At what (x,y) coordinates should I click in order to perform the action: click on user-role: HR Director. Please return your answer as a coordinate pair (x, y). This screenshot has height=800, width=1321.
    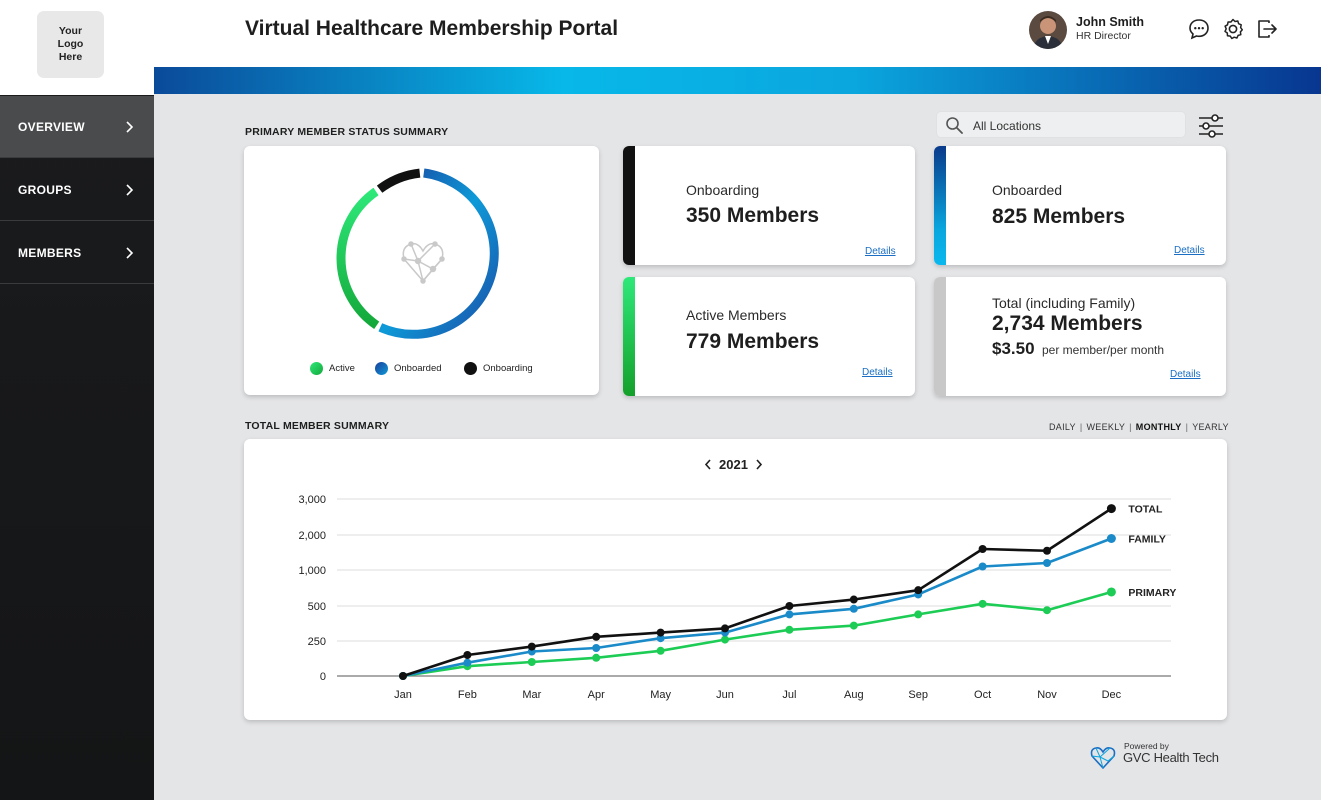
    Looking at the image, I should click on (1103, 36).